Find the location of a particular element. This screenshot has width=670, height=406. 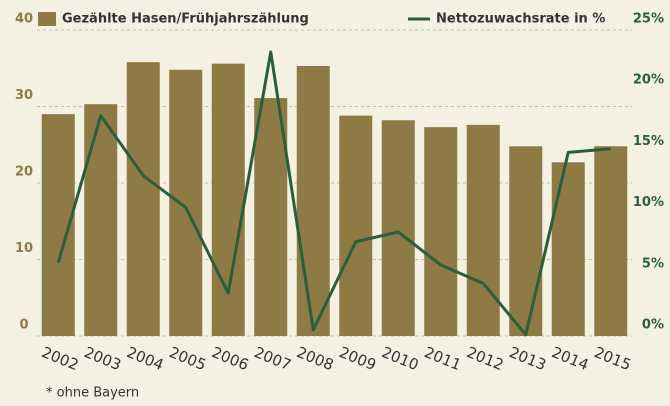

y2-tick-label: 15% is located at coordinates (648, 141).